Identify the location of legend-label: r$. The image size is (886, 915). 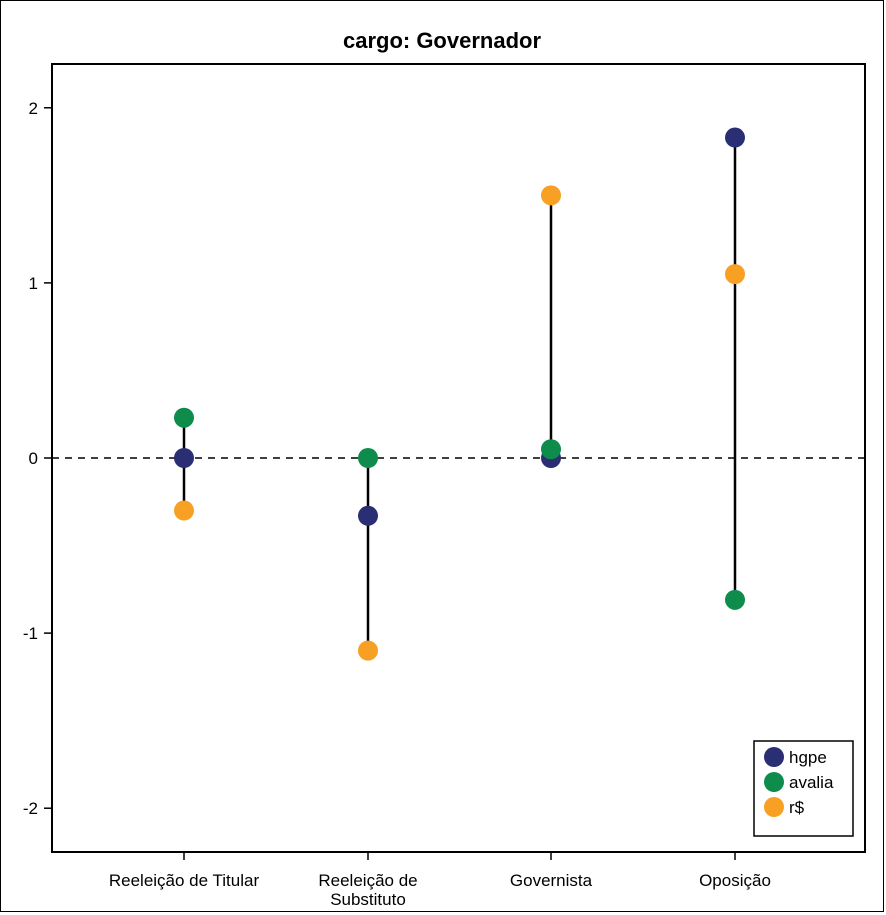
(797, 807).